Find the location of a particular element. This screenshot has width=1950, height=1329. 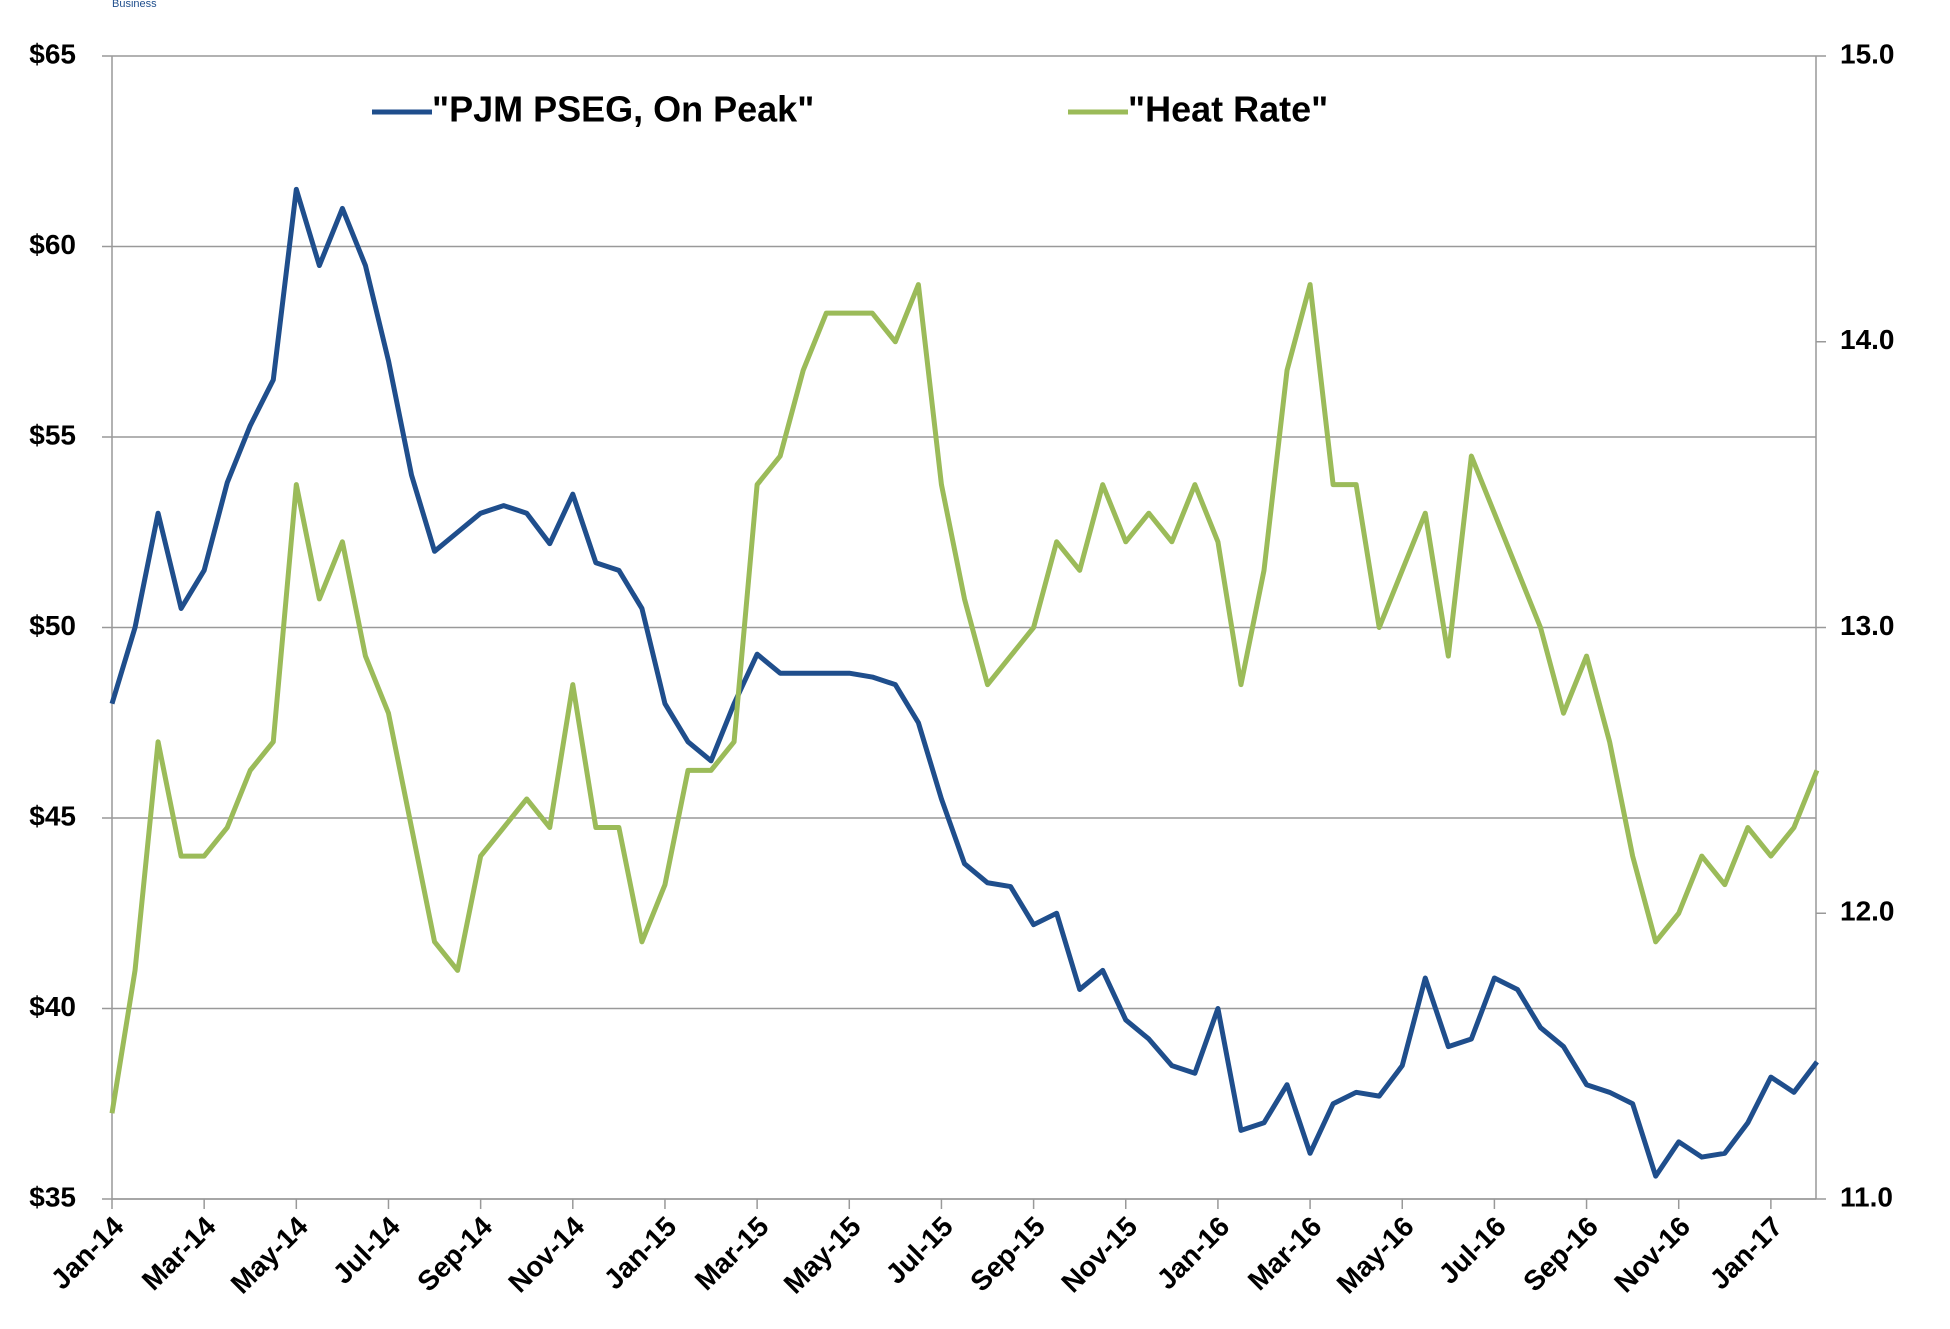

x-tick-label: Mar-14 is located at coordinates (179, 1253).